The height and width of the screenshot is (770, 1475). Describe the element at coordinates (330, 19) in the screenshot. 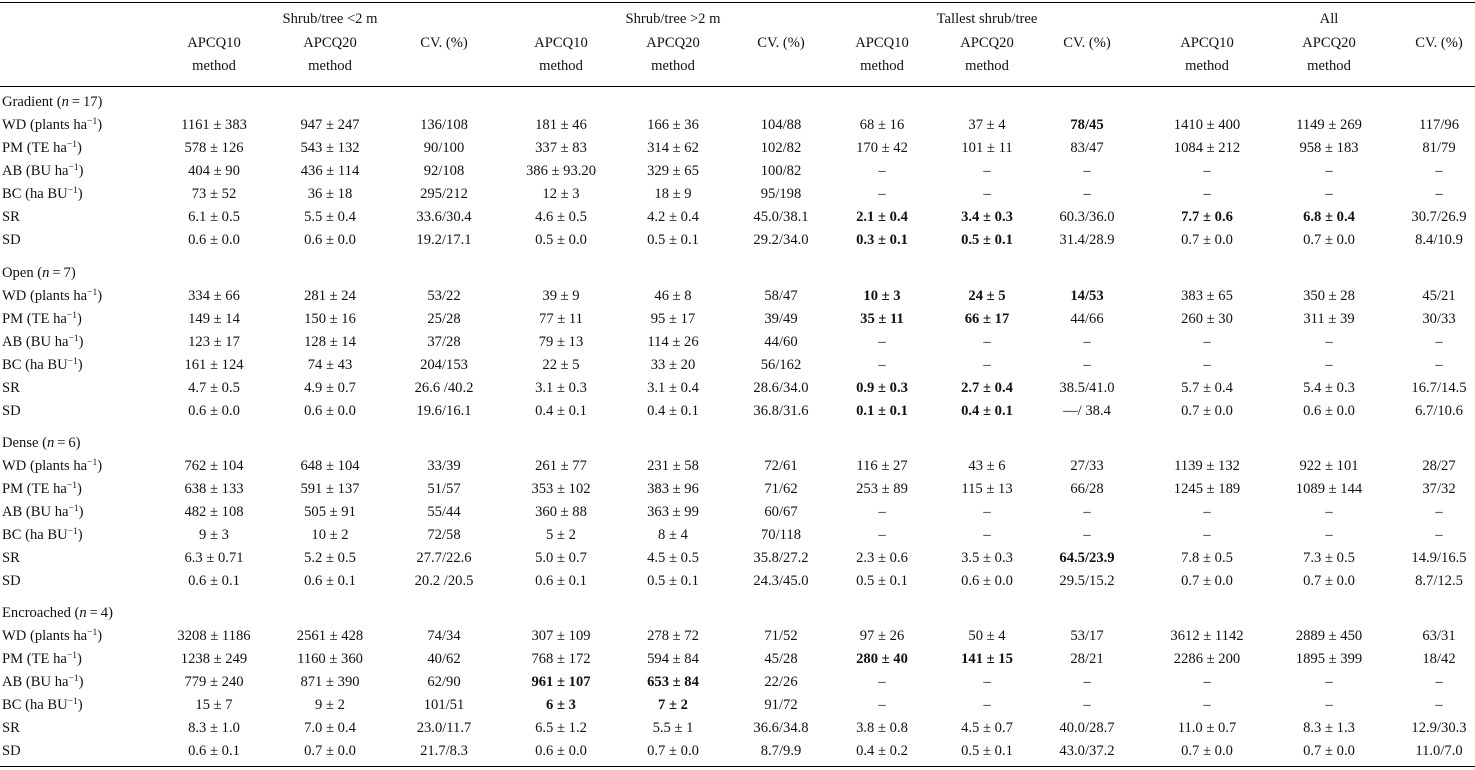

I see `group-header: Shrub/tree <2 m` at that location.